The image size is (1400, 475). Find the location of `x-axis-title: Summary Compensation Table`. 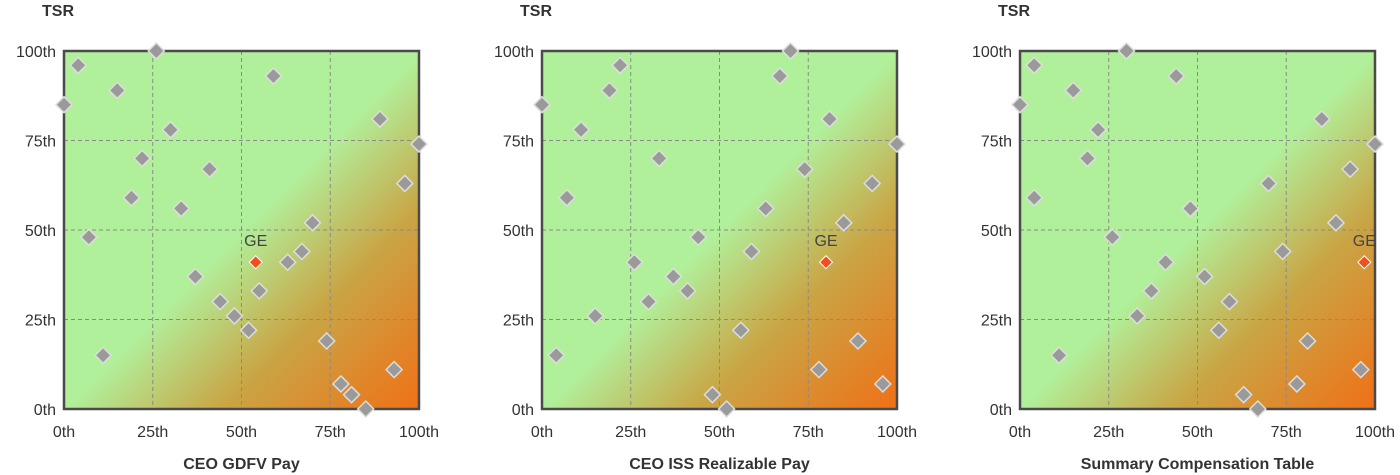

x-axis-title: Summary Compensation Table is located at coordinates (1198, 464).